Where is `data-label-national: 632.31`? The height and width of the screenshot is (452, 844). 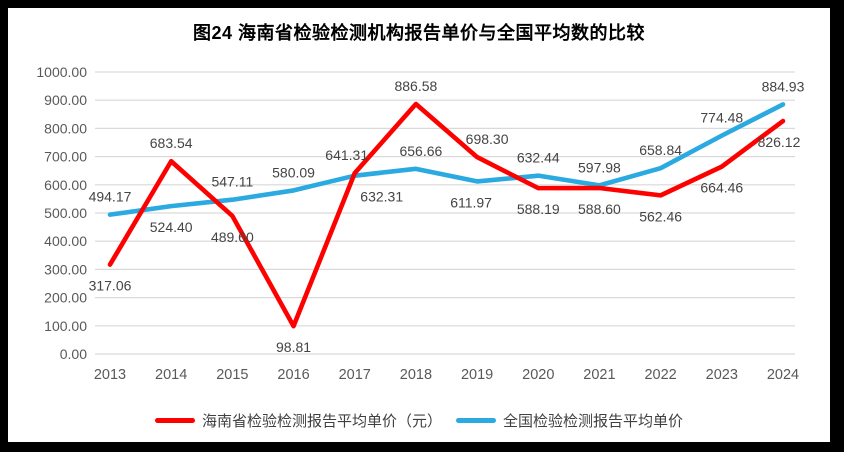 data-label-national: 632.31 is located at coordinates (381, 197).